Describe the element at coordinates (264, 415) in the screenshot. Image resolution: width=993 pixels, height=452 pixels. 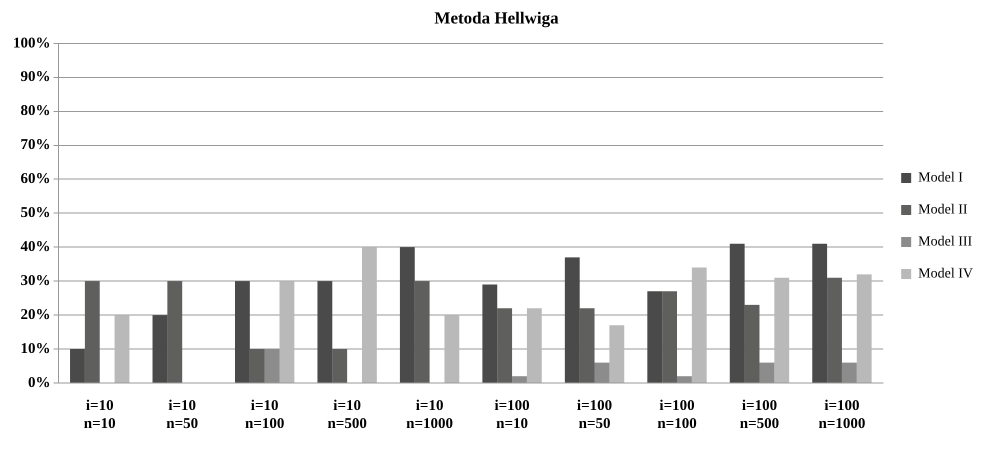
I see `x-tick-label: i=10 n=100` at that location.